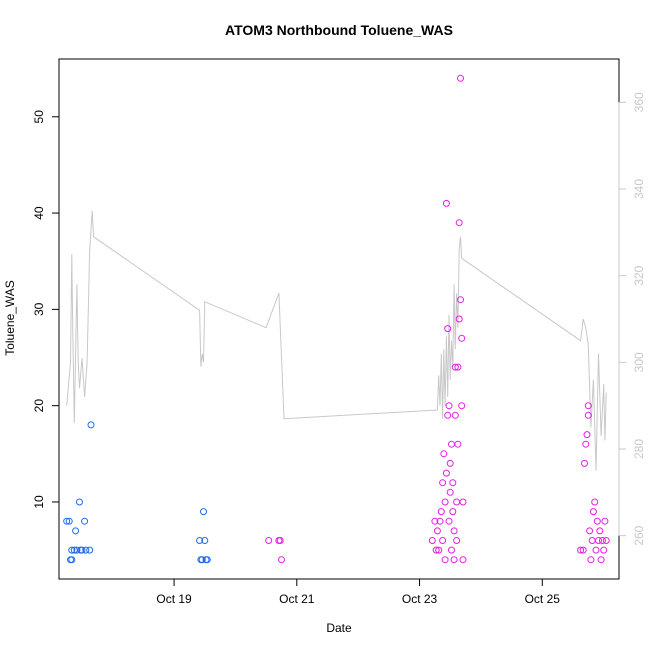  What do you see at coordinates (39, 502) in the screenshot?
I see `y-tick-label: 10` at bounding box center [39, 502].